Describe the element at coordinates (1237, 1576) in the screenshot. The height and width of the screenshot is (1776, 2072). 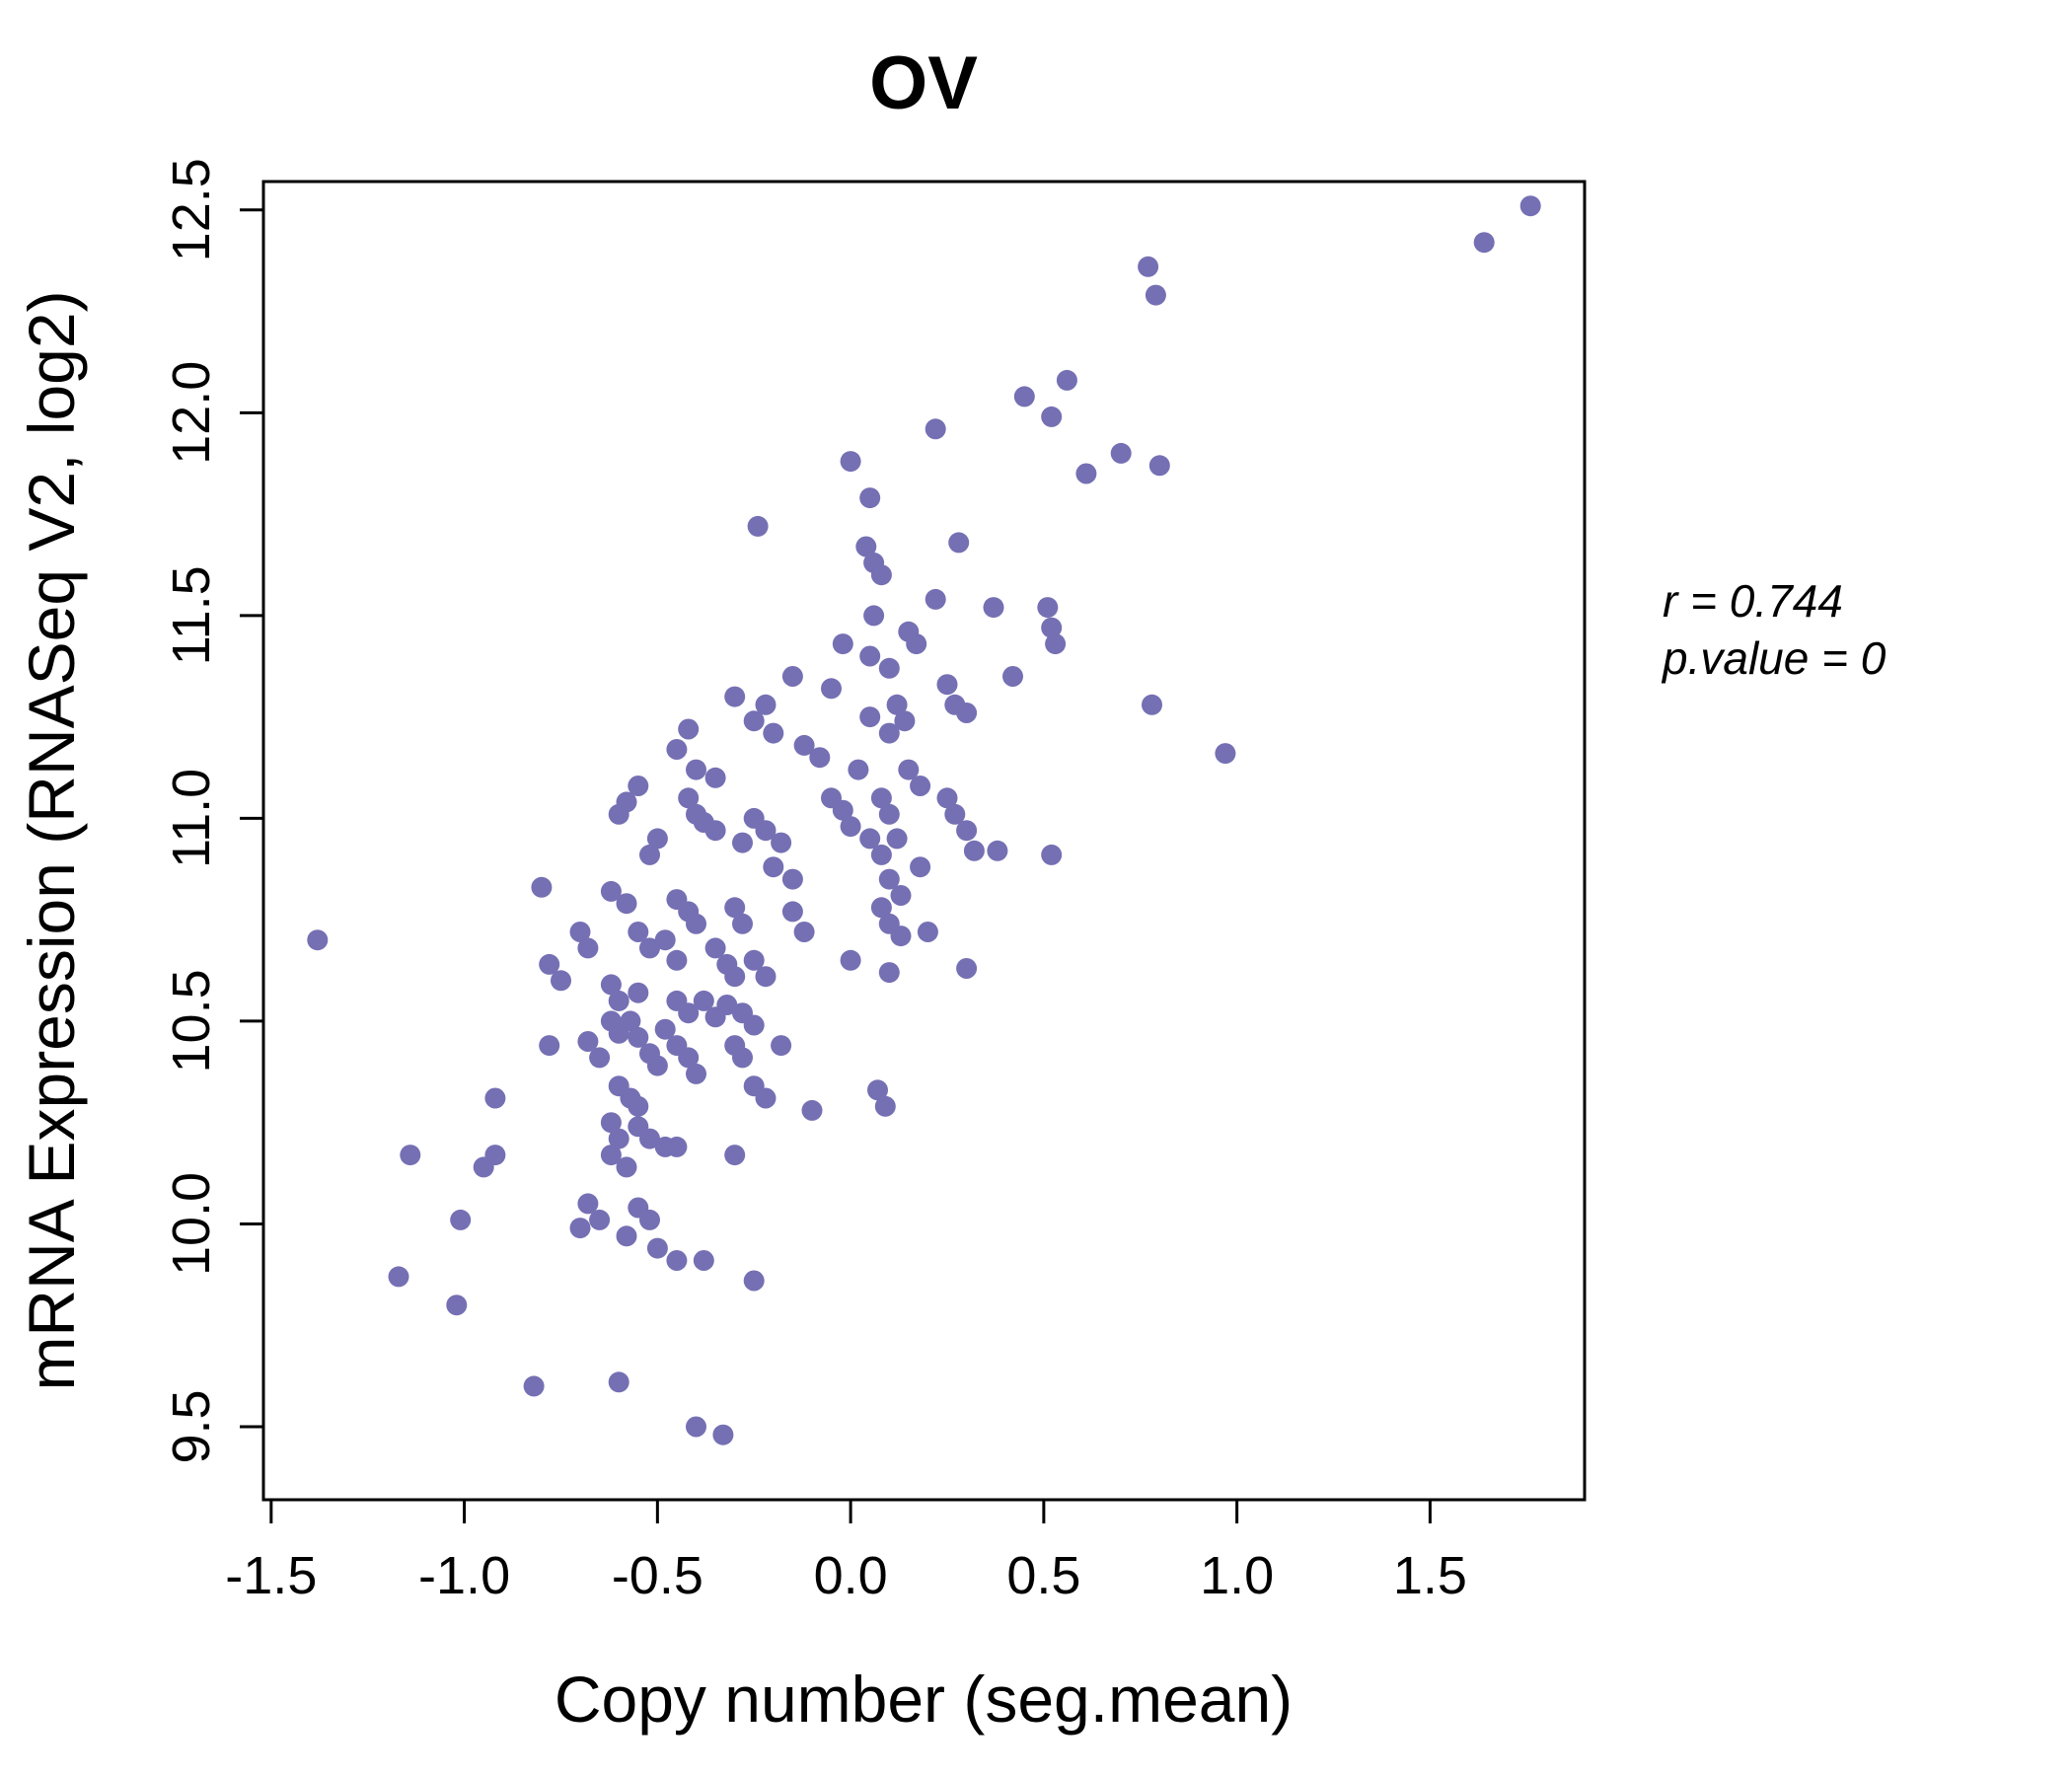
I see `x-tick-label: 1.0` at that location.